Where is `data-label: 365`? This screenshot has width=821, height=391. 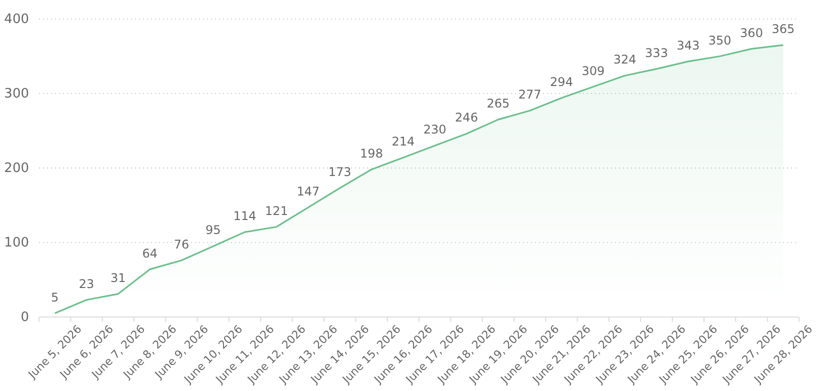
data-label: 365 is located at coordinates (783, 29).